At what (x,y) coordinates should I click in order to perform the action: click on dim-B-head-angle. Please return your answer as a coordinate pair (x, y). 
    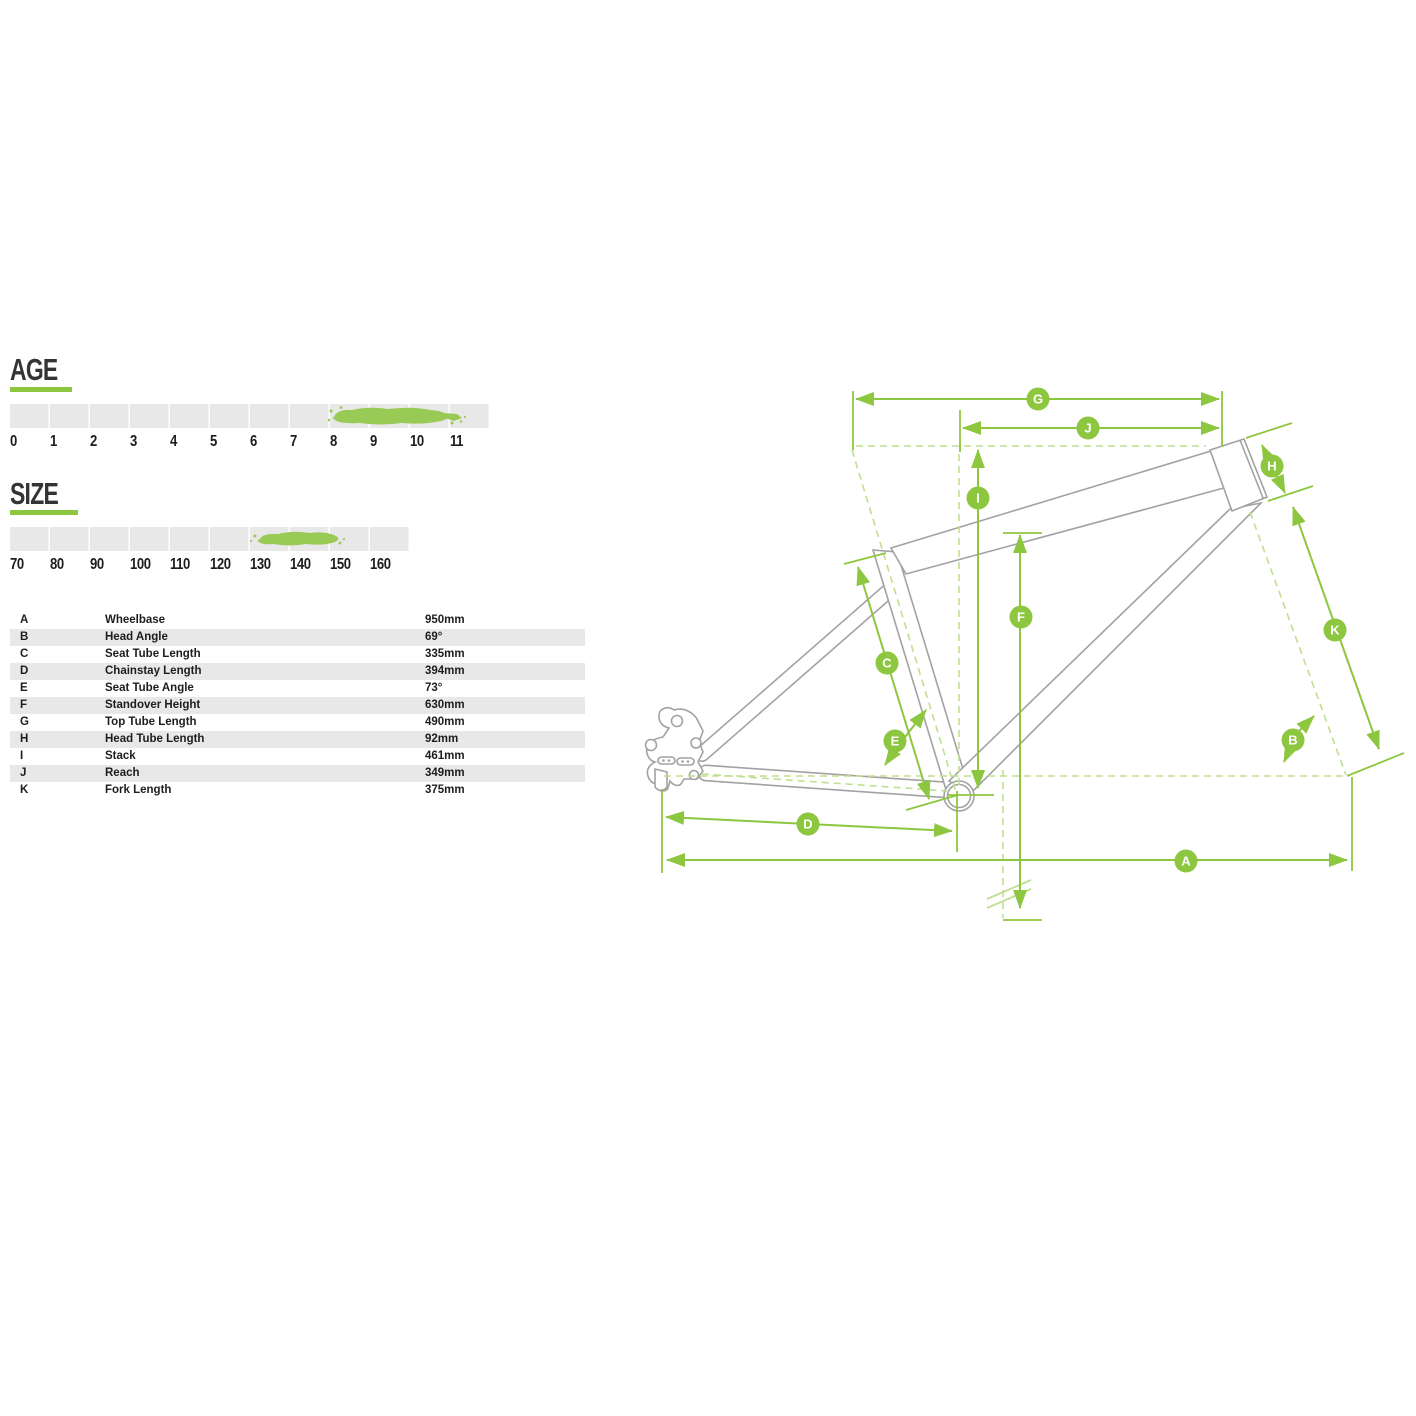
    Looking at the image, I should click on (1299, 739).